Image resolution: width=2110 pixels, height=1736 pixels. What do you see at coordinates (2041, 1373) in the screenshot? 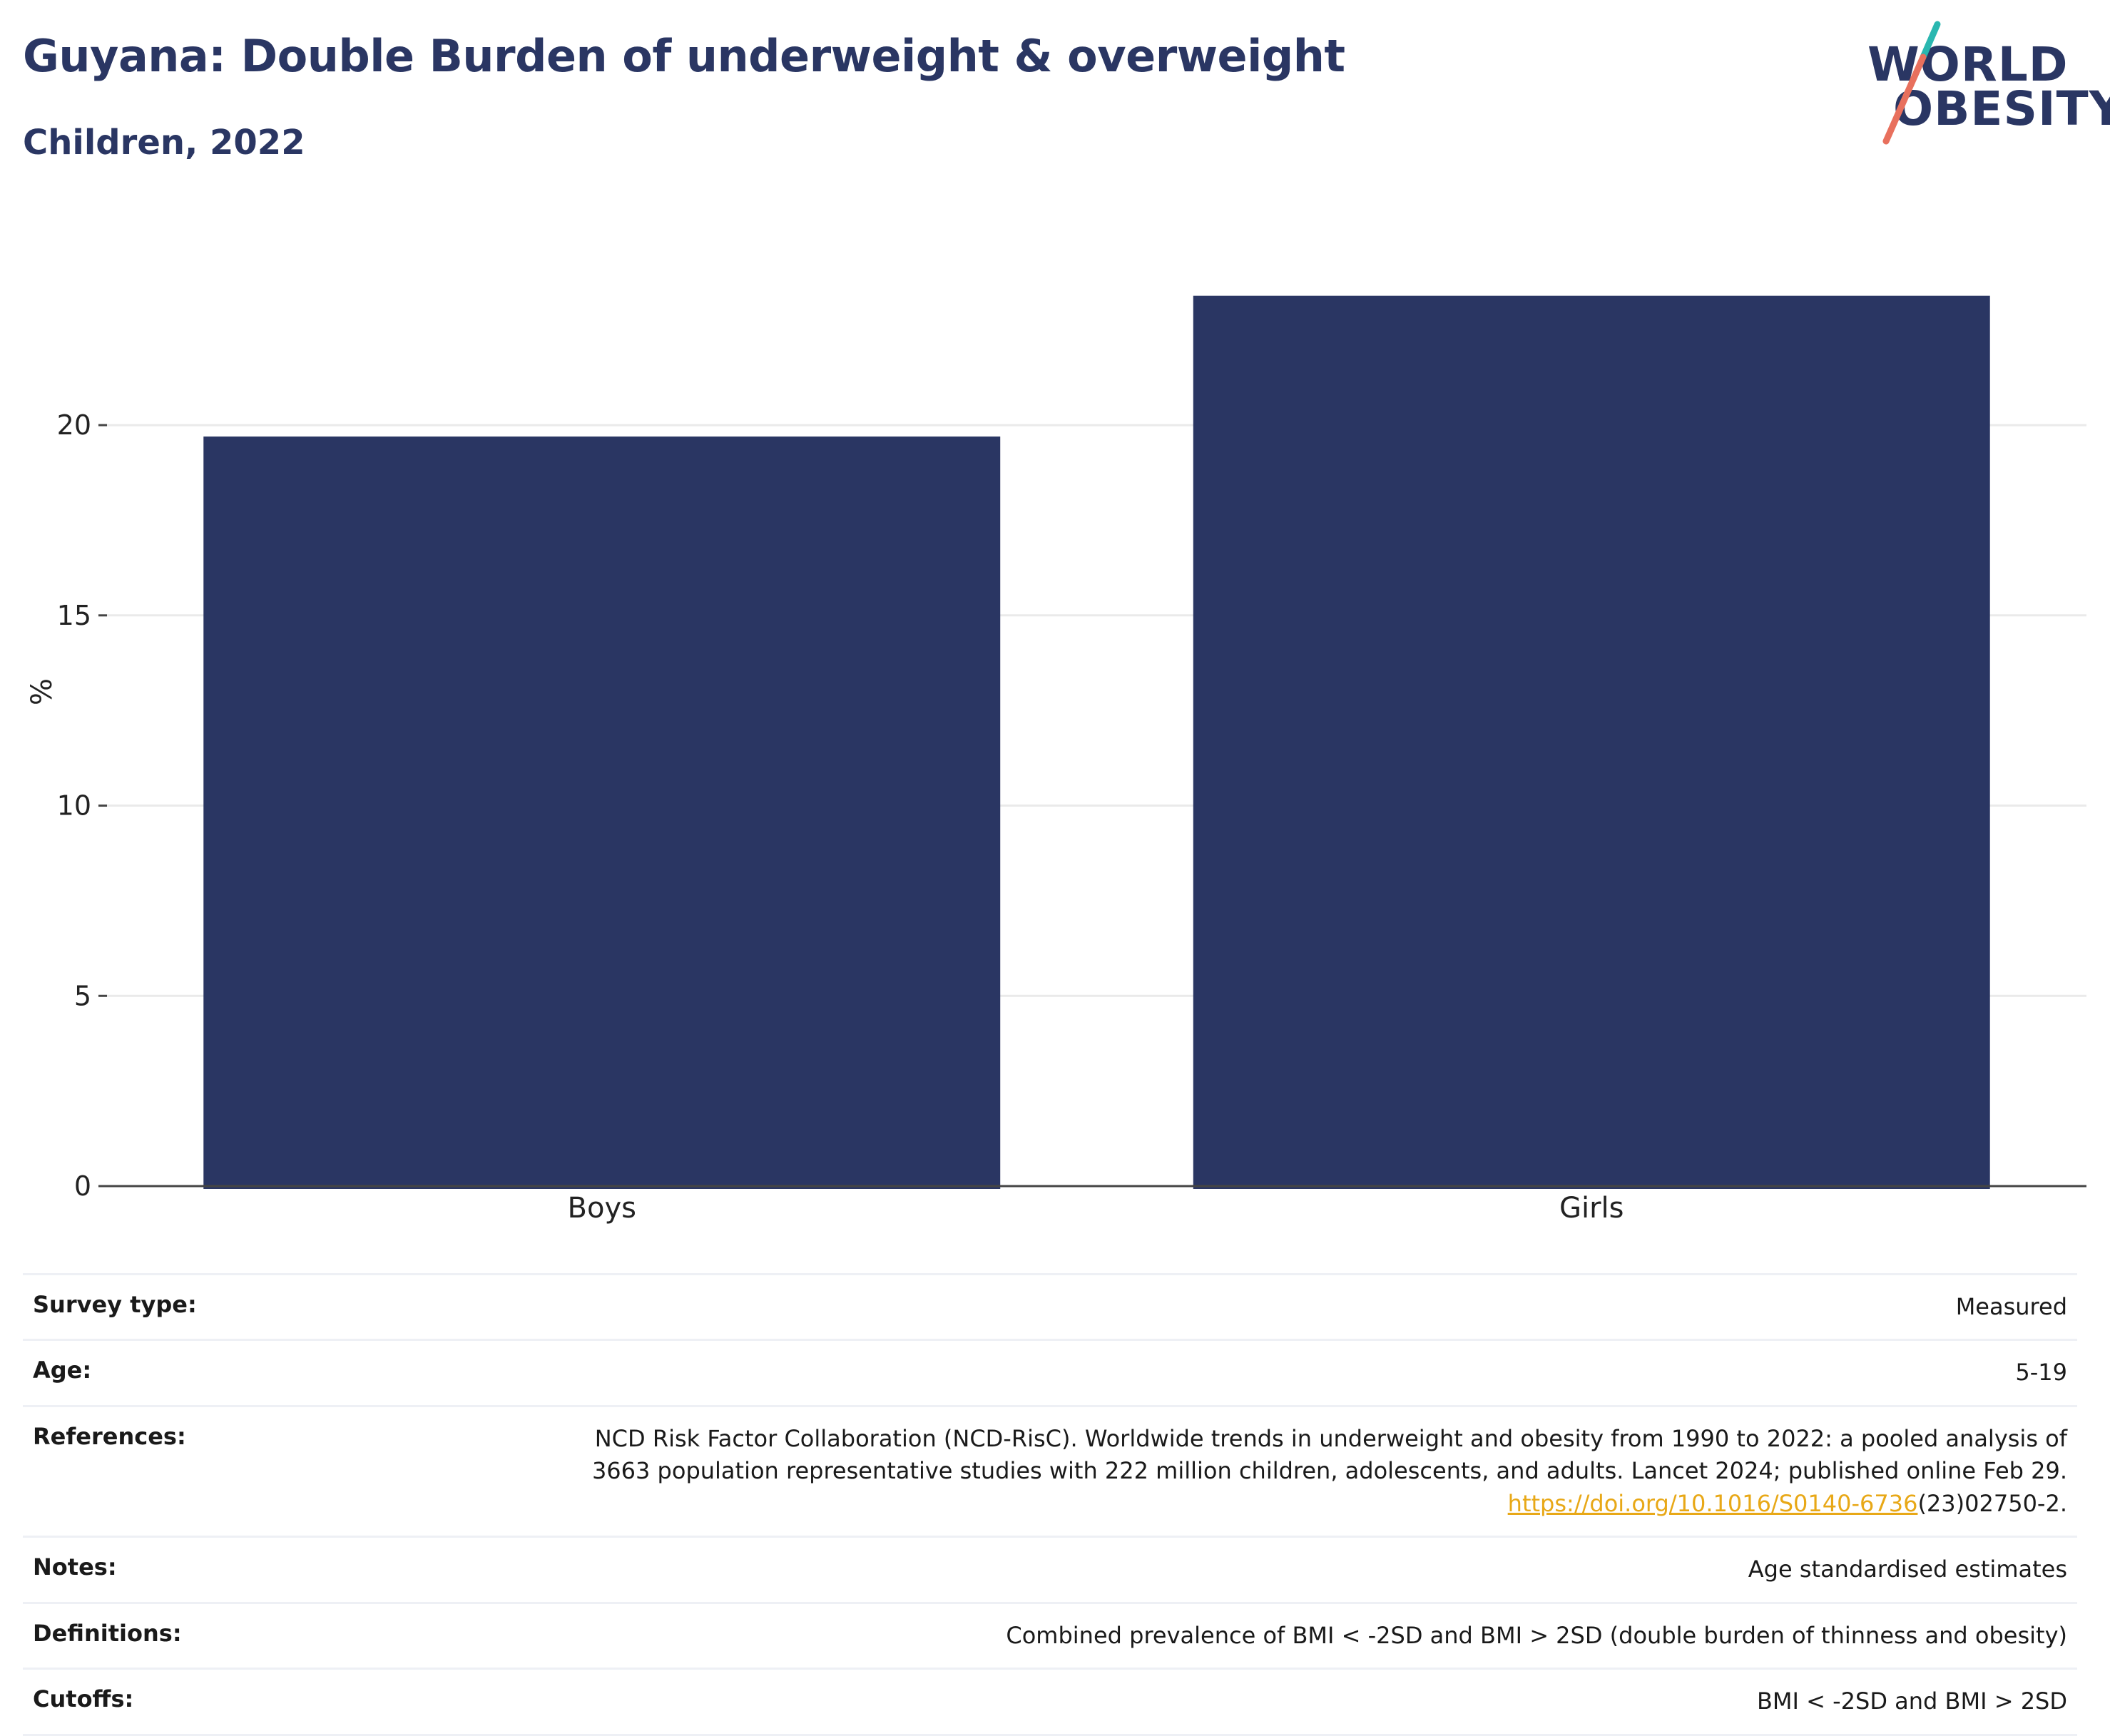
I see `meta-value: 5-19` at bounding box center [2041, 1373].